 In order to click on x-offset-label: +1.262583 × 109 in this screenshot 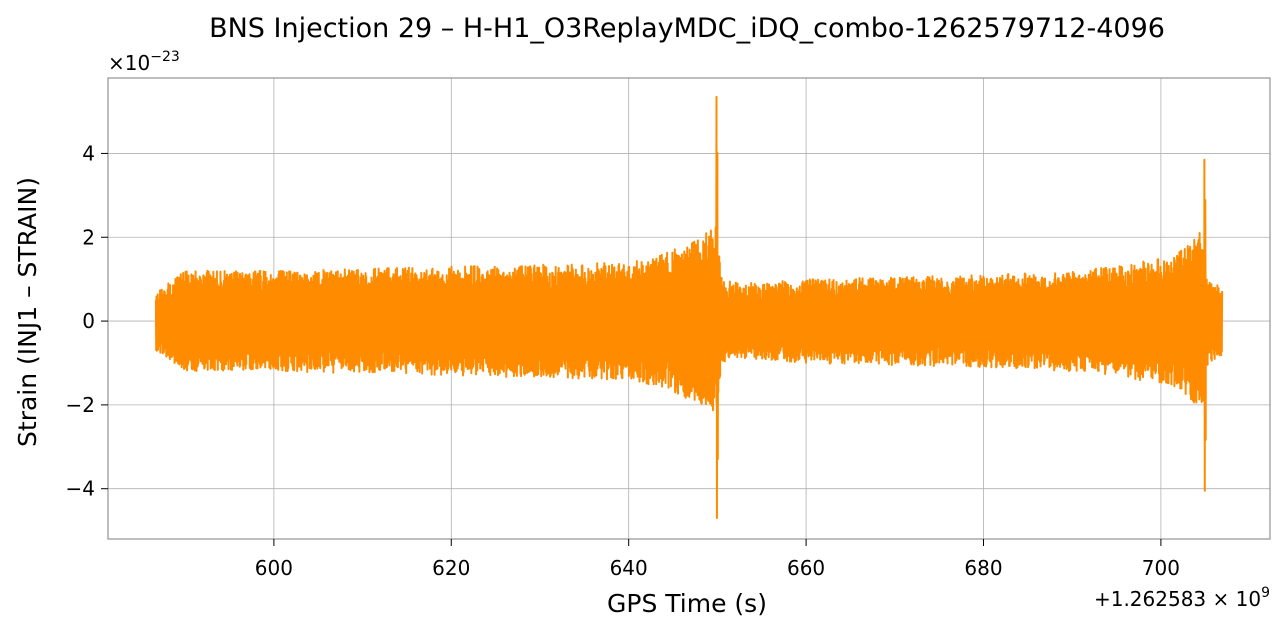, I will do `click(1182, 598)`.